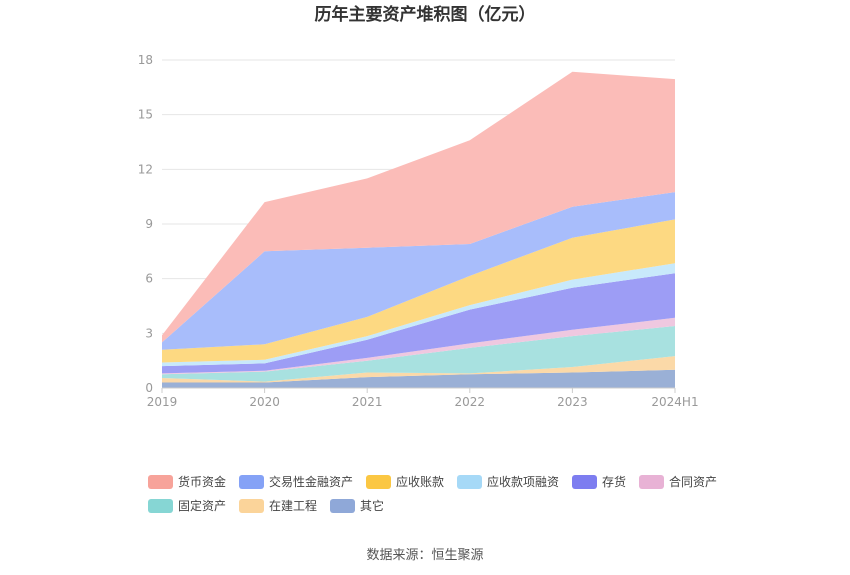  I want to click on x-tick-label: 2020, so click(264, 402).